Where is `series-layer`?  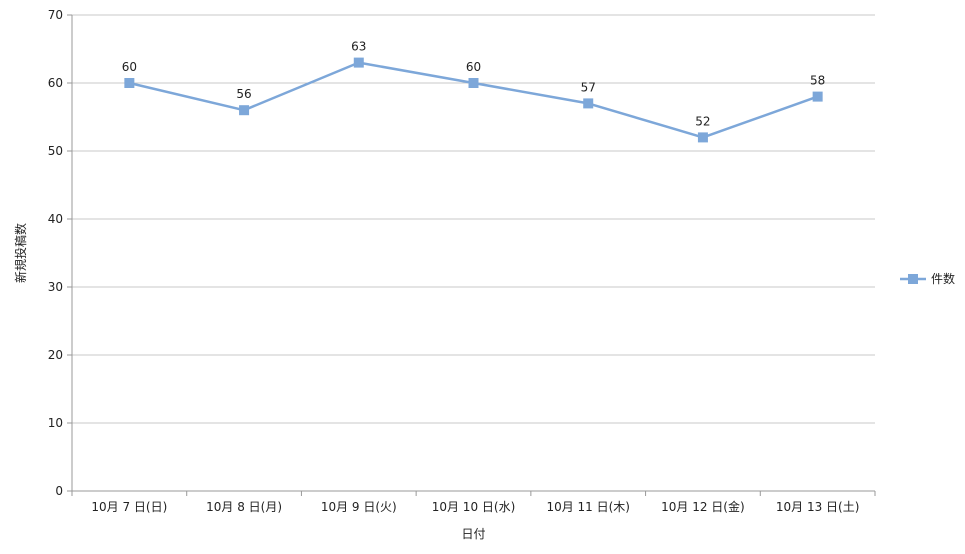
series-layer is located at coordinates (473, 100).